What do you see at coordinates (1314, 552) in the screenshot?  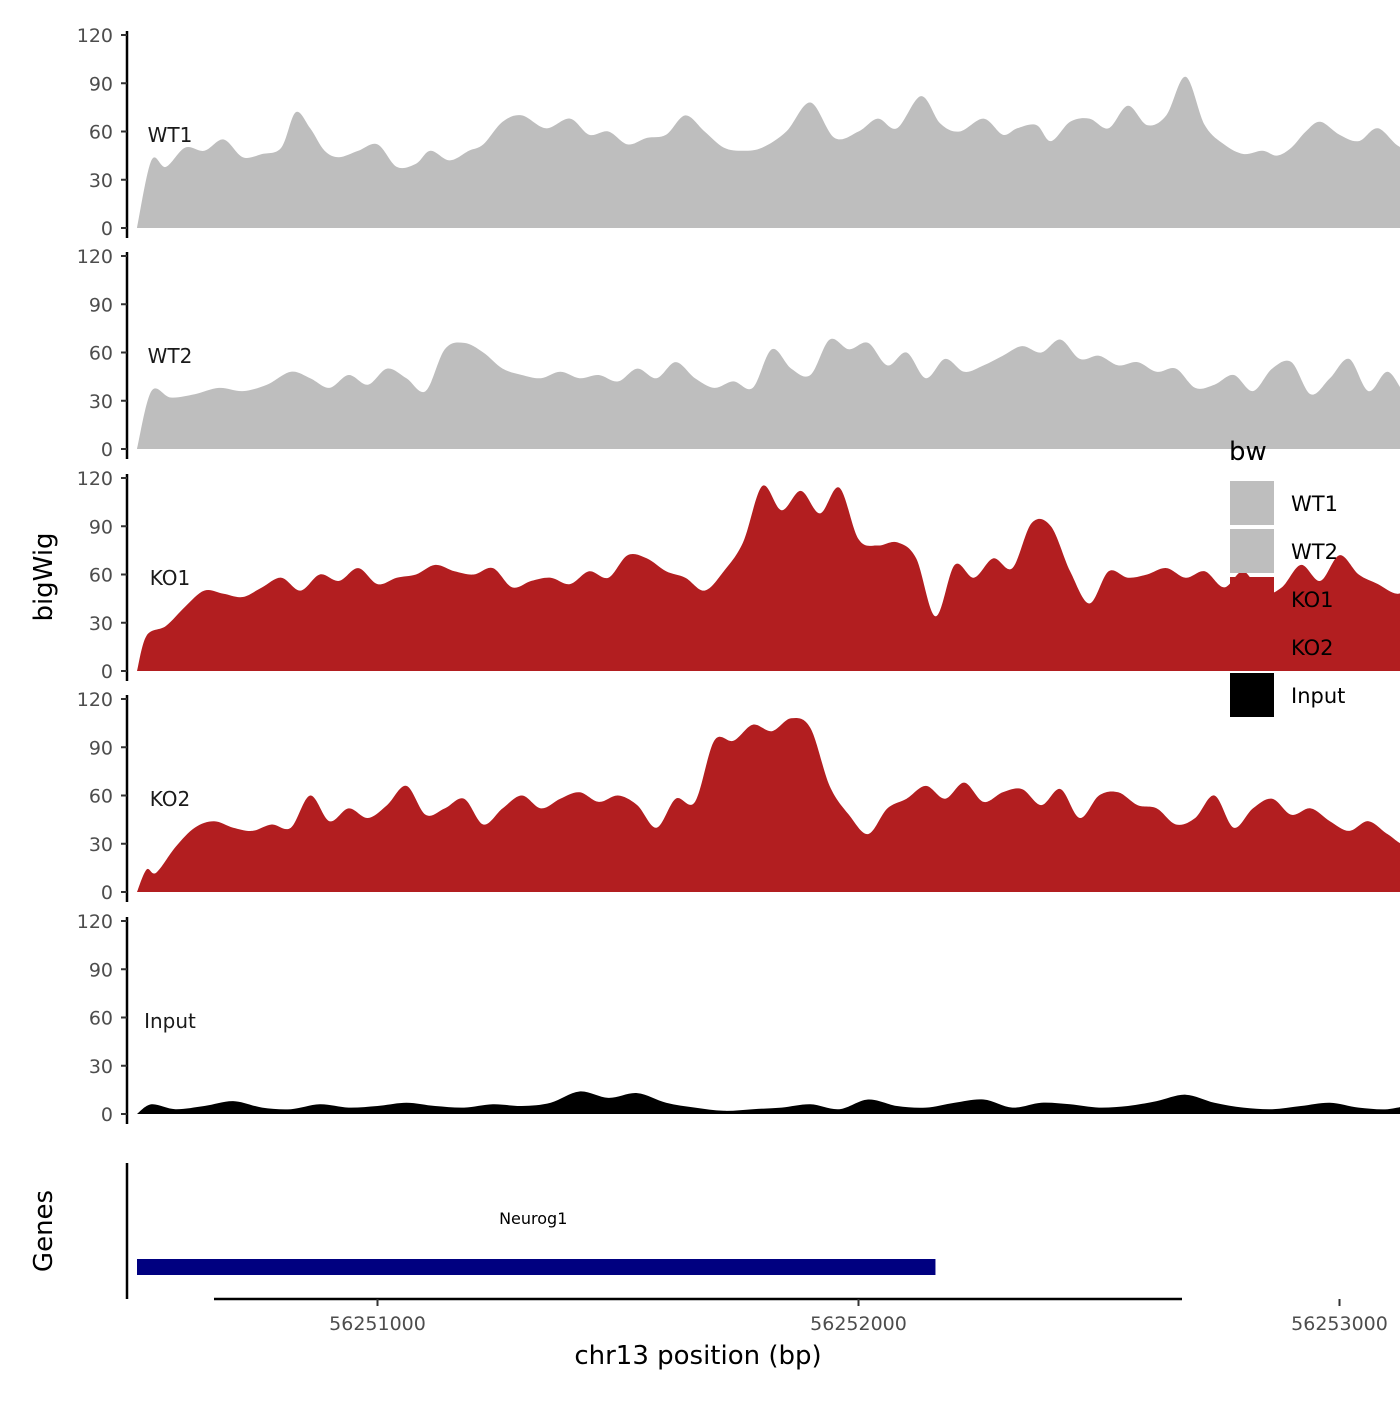 I see `legend-label: WT2` at bounding box center [1314, 552].